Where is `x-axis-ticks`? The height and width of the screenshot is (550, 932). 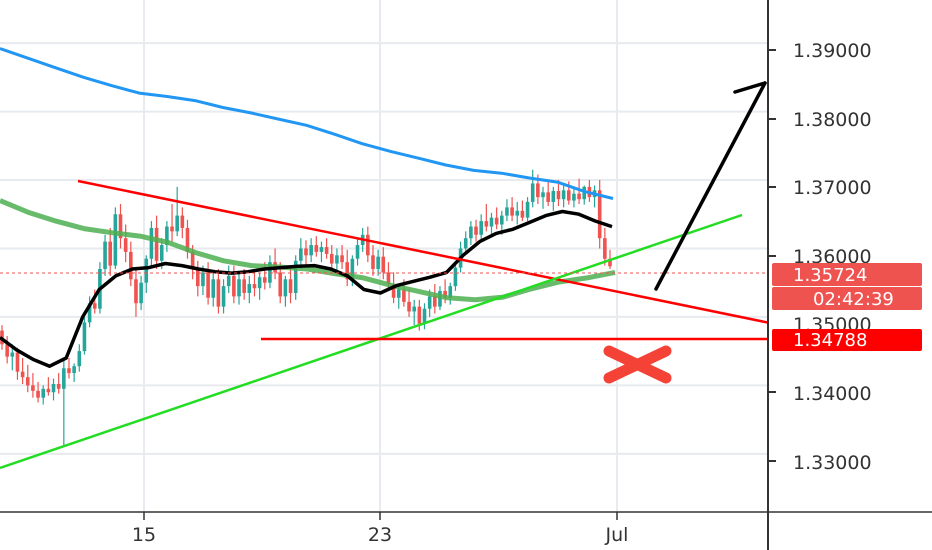
x-axis-ticks is located at coordinates (380, 516).